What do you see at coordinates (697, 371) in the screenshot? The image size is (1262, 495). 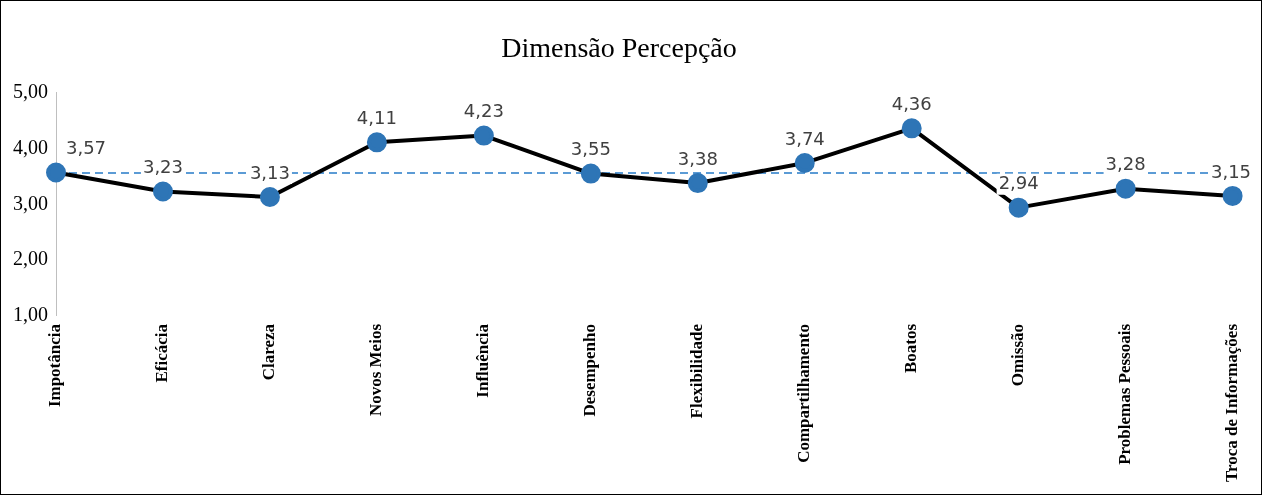 I see `x-tick-label: Flexibilidade` at bounding box center [697, 371].